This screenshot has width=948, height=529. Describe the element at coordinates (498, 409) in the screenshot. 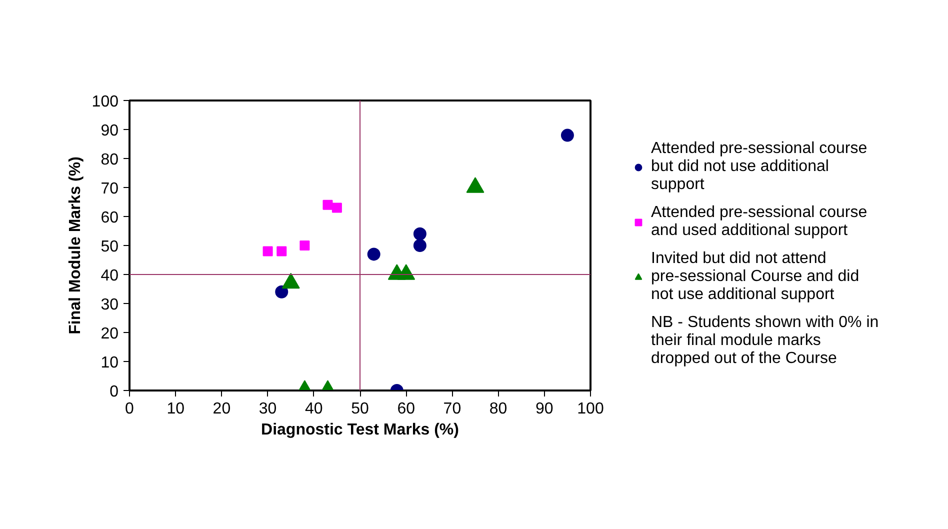

I see `x-tick-label: 80` at that location.